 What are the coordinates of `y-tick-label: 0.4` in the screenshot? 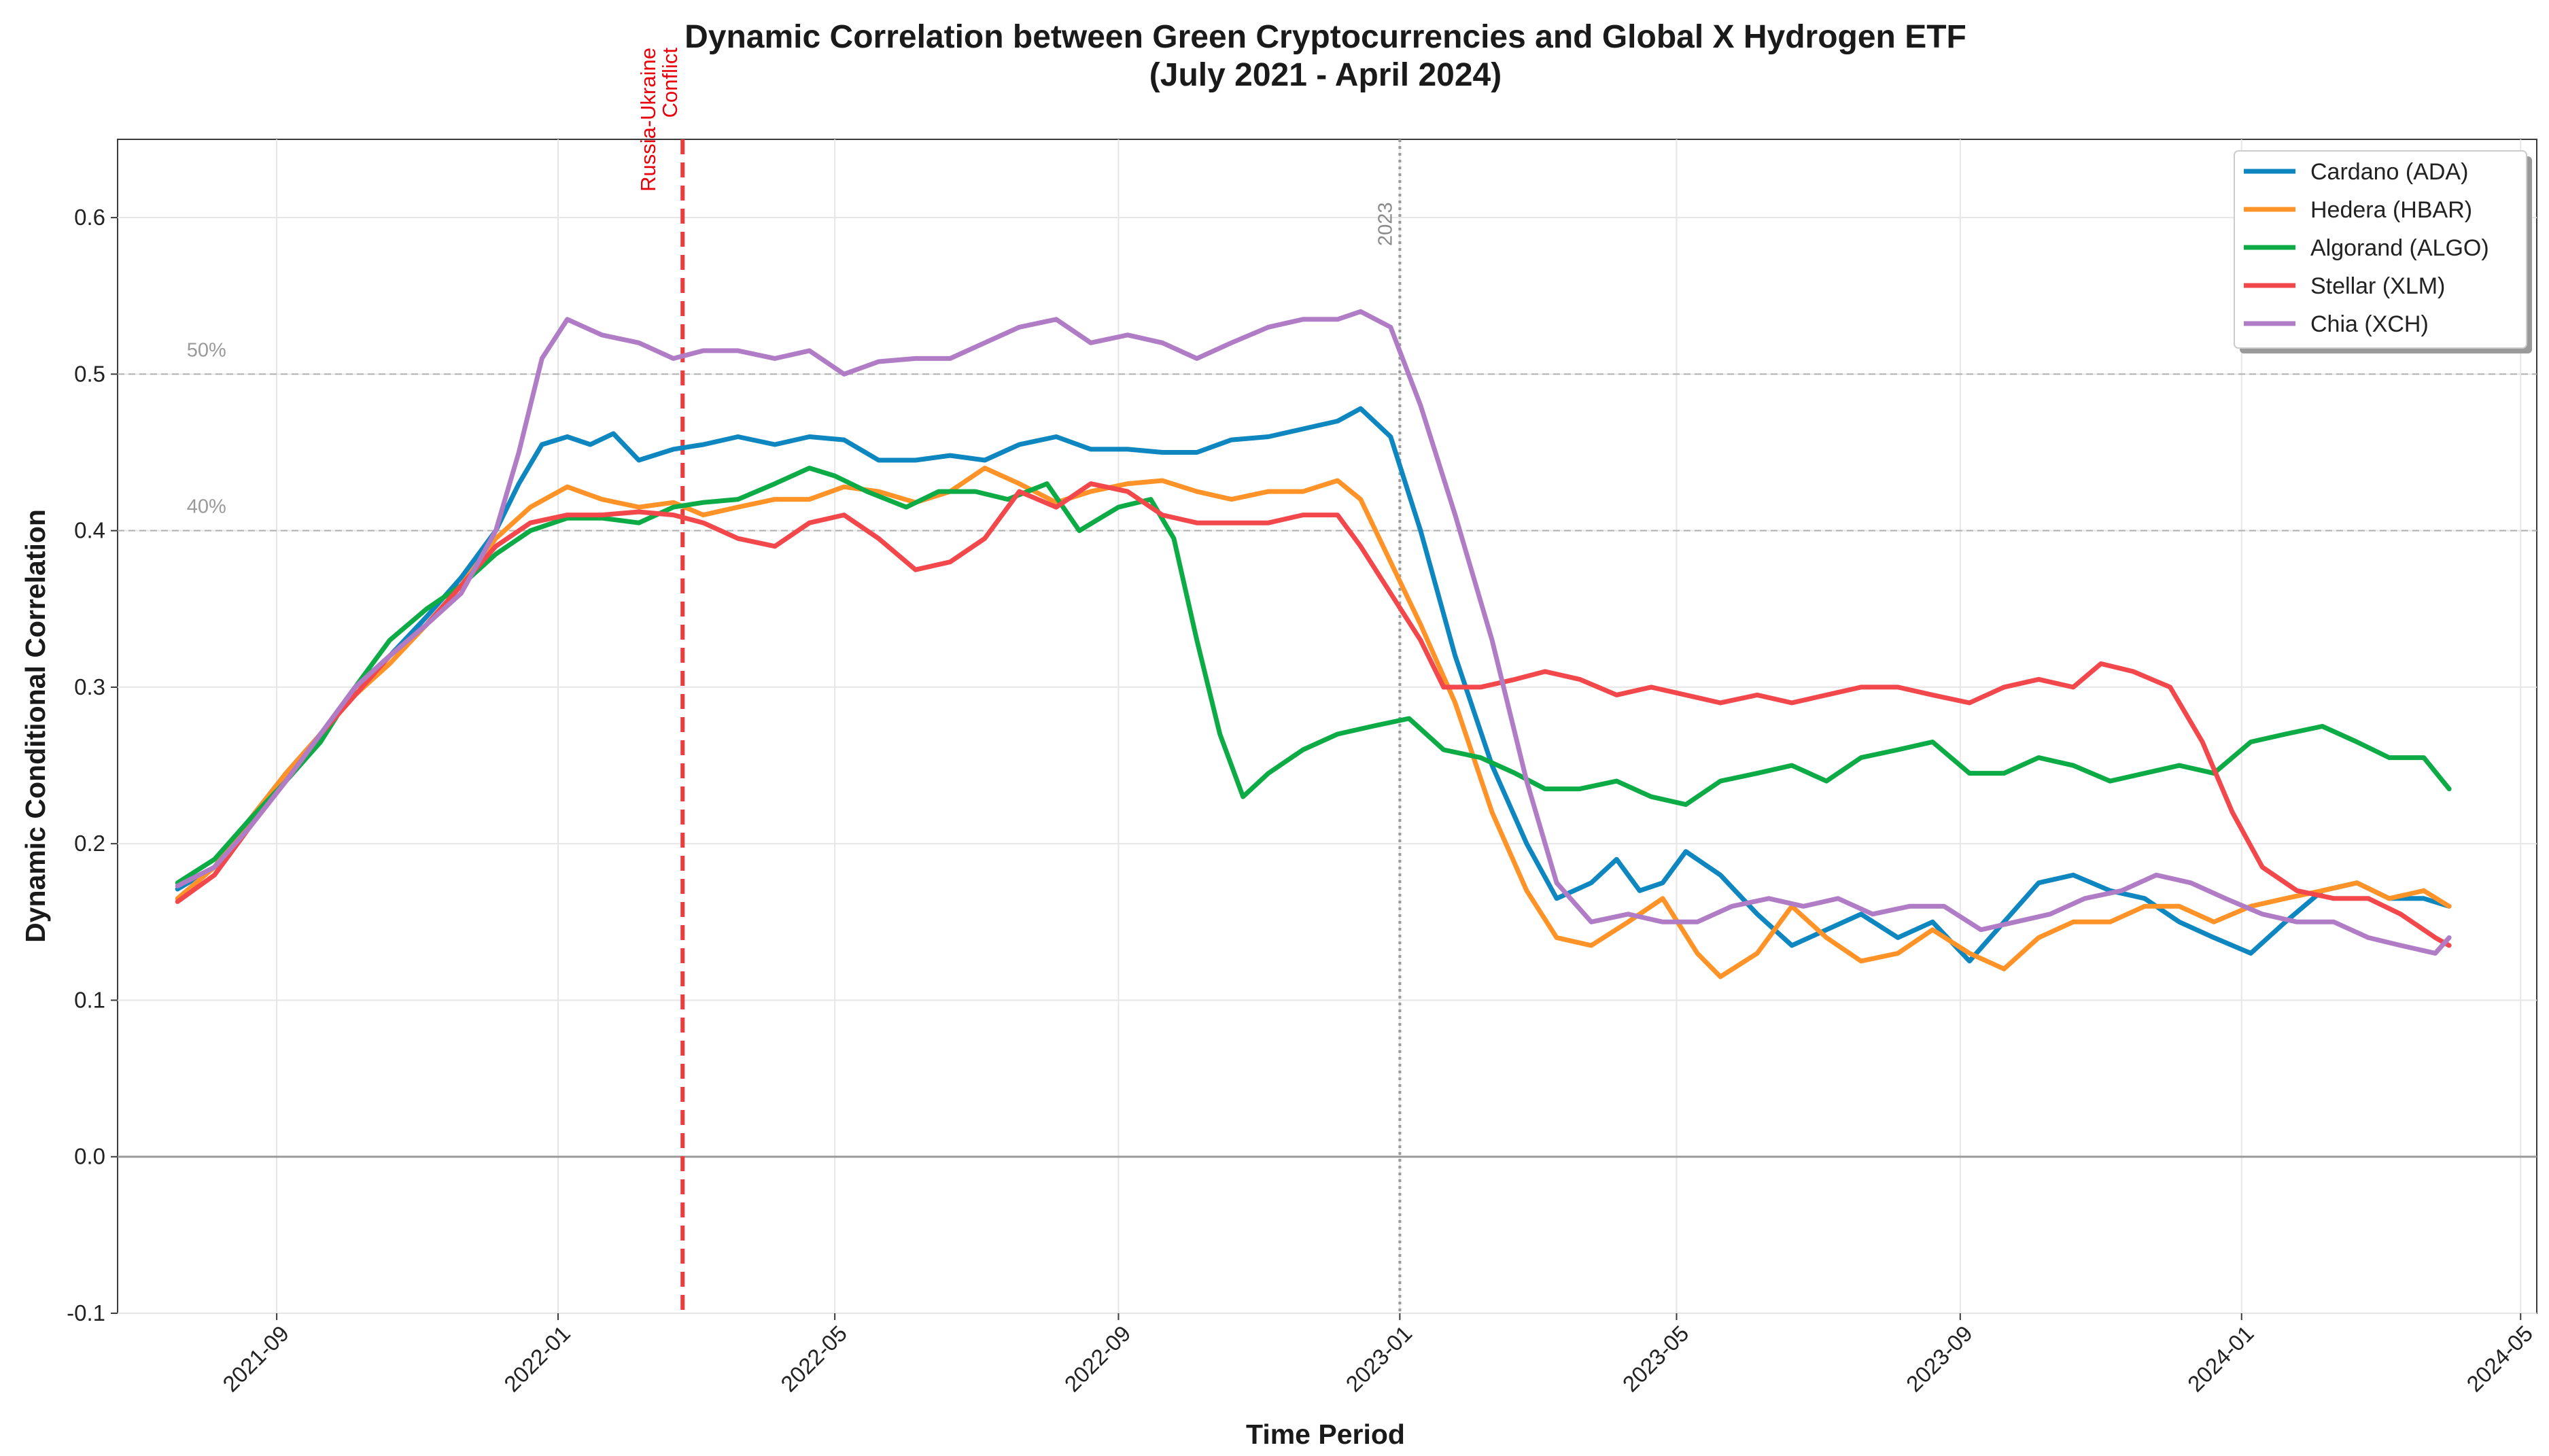 It's located at (89, 531).